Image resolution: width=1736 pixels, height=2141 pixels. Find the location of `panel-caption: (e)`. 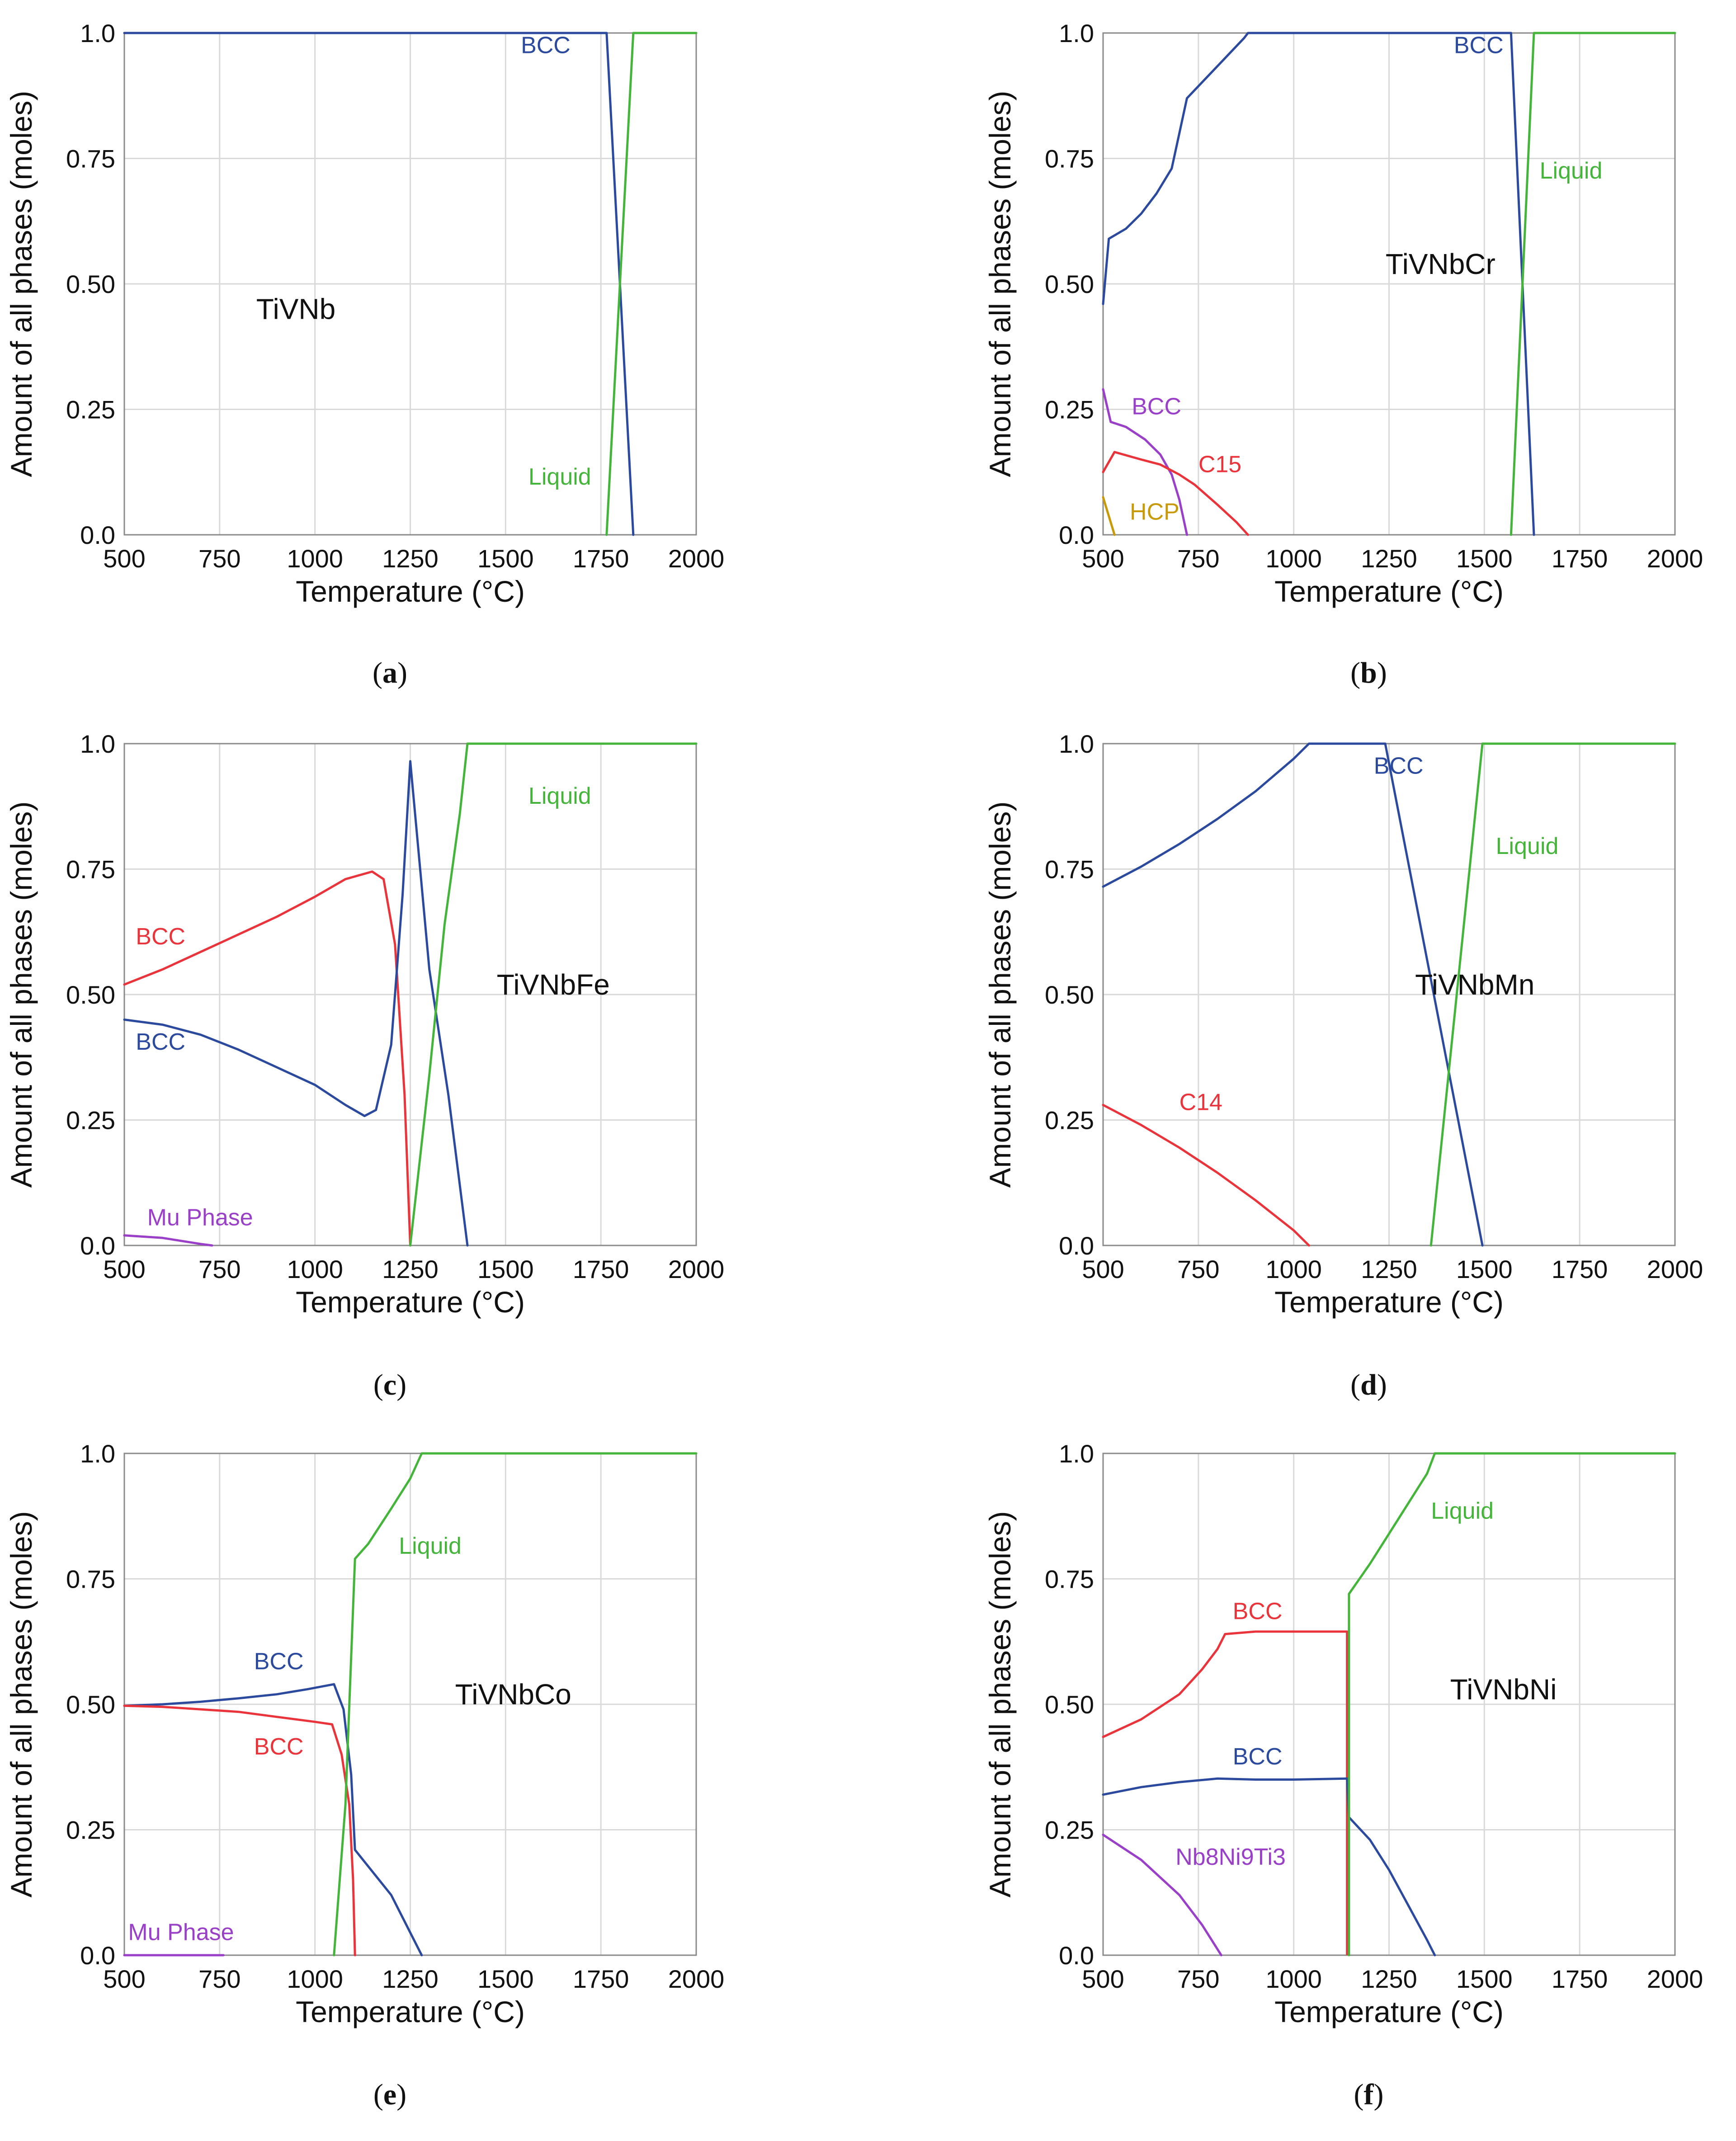

panel-caption: (e) is located at coordinates (390, 2094).